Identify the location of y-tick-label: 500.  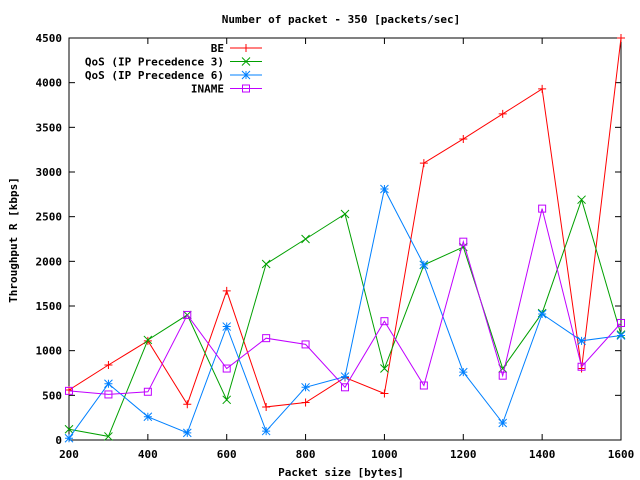
(52, 395).